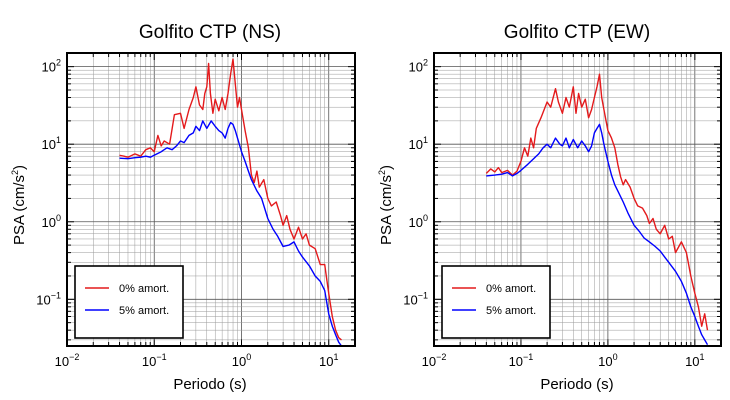  What do you see at coordinates (210, 32) in the screenshot?
I see `chart-title: Golfito CTP (NS)` at bounding box center [210, 32].